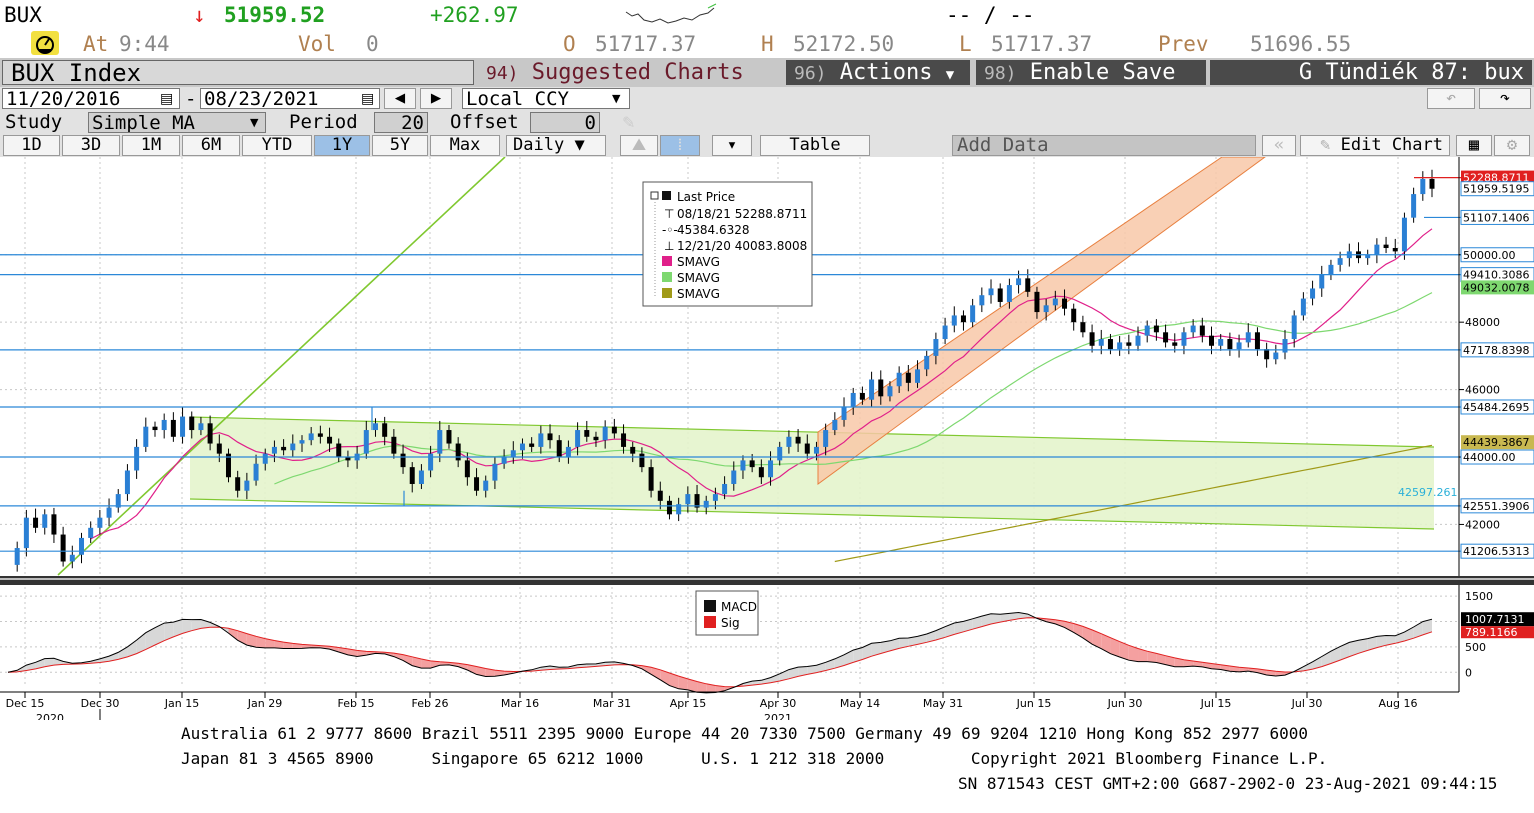  What do you see at coordinates (45, 43) in the screenshot?
I see `gauge-icon` at bounding box center [45, 43].